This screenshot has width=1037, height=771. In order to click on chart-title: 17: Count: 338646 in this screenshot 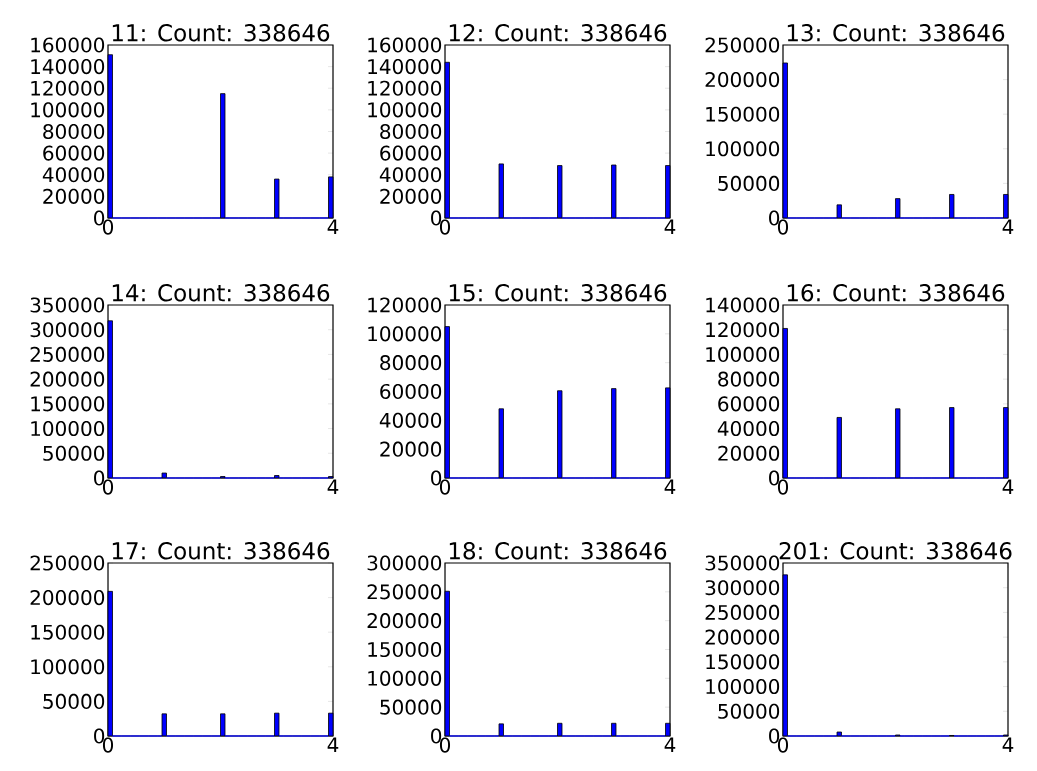, I will do `click(221, 551)`.